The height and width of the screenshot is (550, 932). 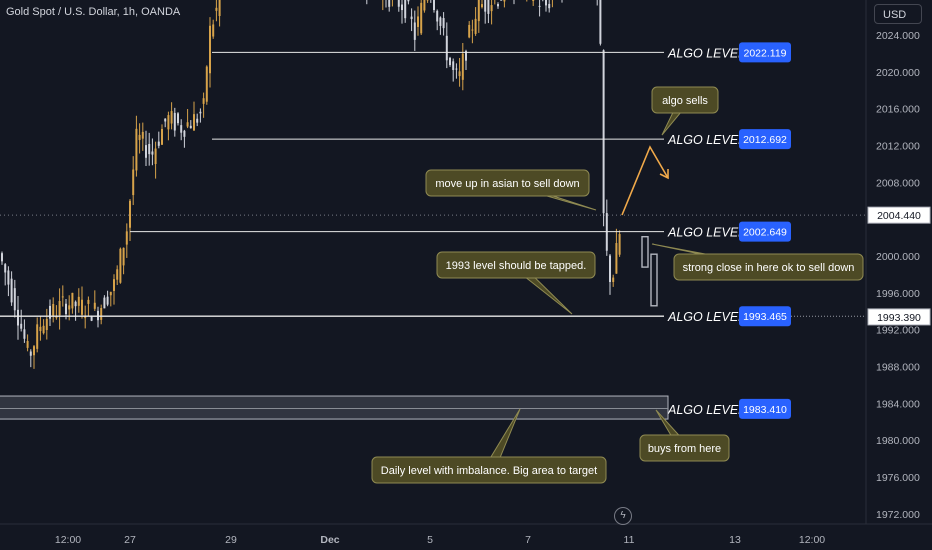 What do you see at coordinates (528, 540) in the screenshot?
I see `x-tick-label: 7` at bounding box center [528, 540].